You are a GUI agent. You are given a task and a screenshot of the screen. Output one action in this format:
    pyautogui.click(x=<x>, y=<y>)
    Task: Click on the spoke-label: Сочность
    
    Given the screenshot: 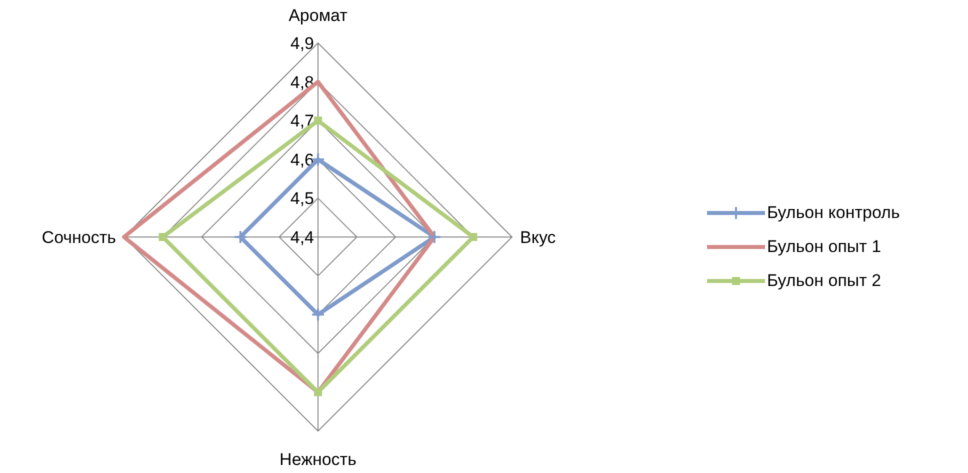 What is the action you would take?
    pyautogui.click(x=79, y=237)
    